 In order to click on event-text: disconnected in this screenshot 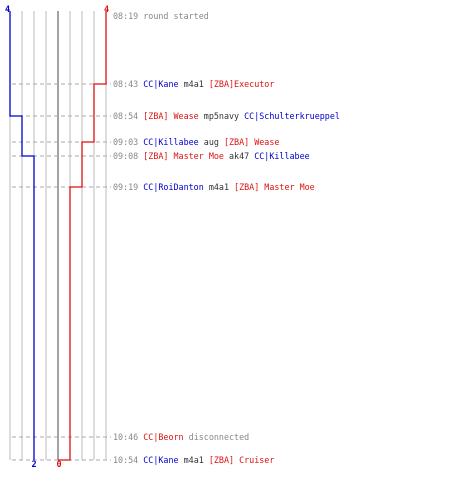, I will do `click(216, 437)`.